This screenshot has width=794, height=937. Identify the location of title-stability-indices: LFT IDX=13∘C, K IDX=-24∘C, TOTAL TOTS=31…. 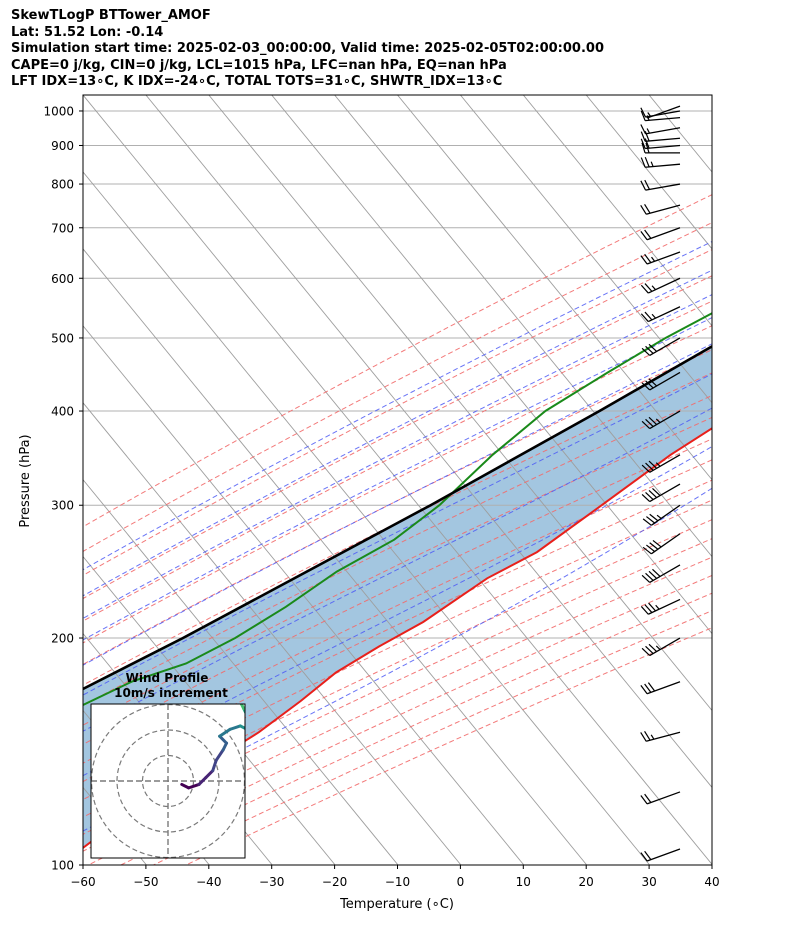
(257, 81).